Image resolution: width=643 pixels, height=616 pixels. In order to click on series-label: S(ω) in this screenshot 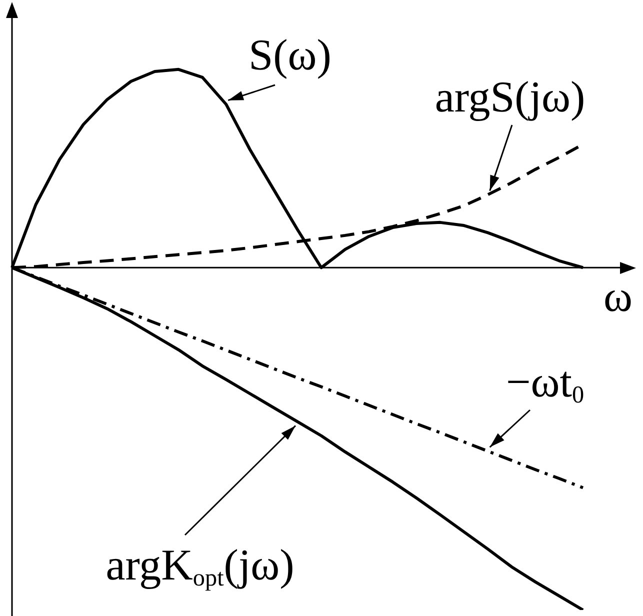, I will do `click(290, 55)`.